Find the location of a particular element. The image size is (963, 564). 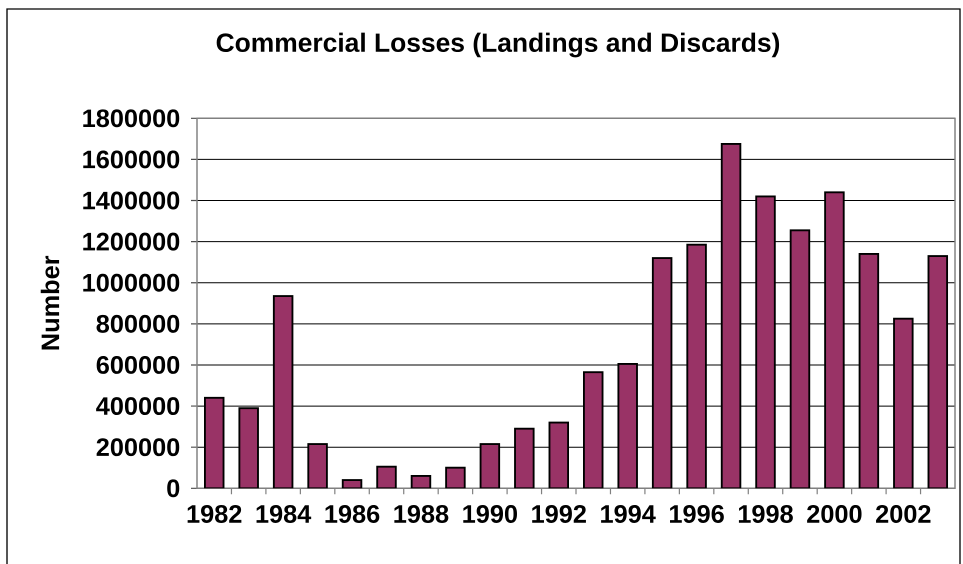

x-tick-label: 1998 is located at coordinates (765, 514).